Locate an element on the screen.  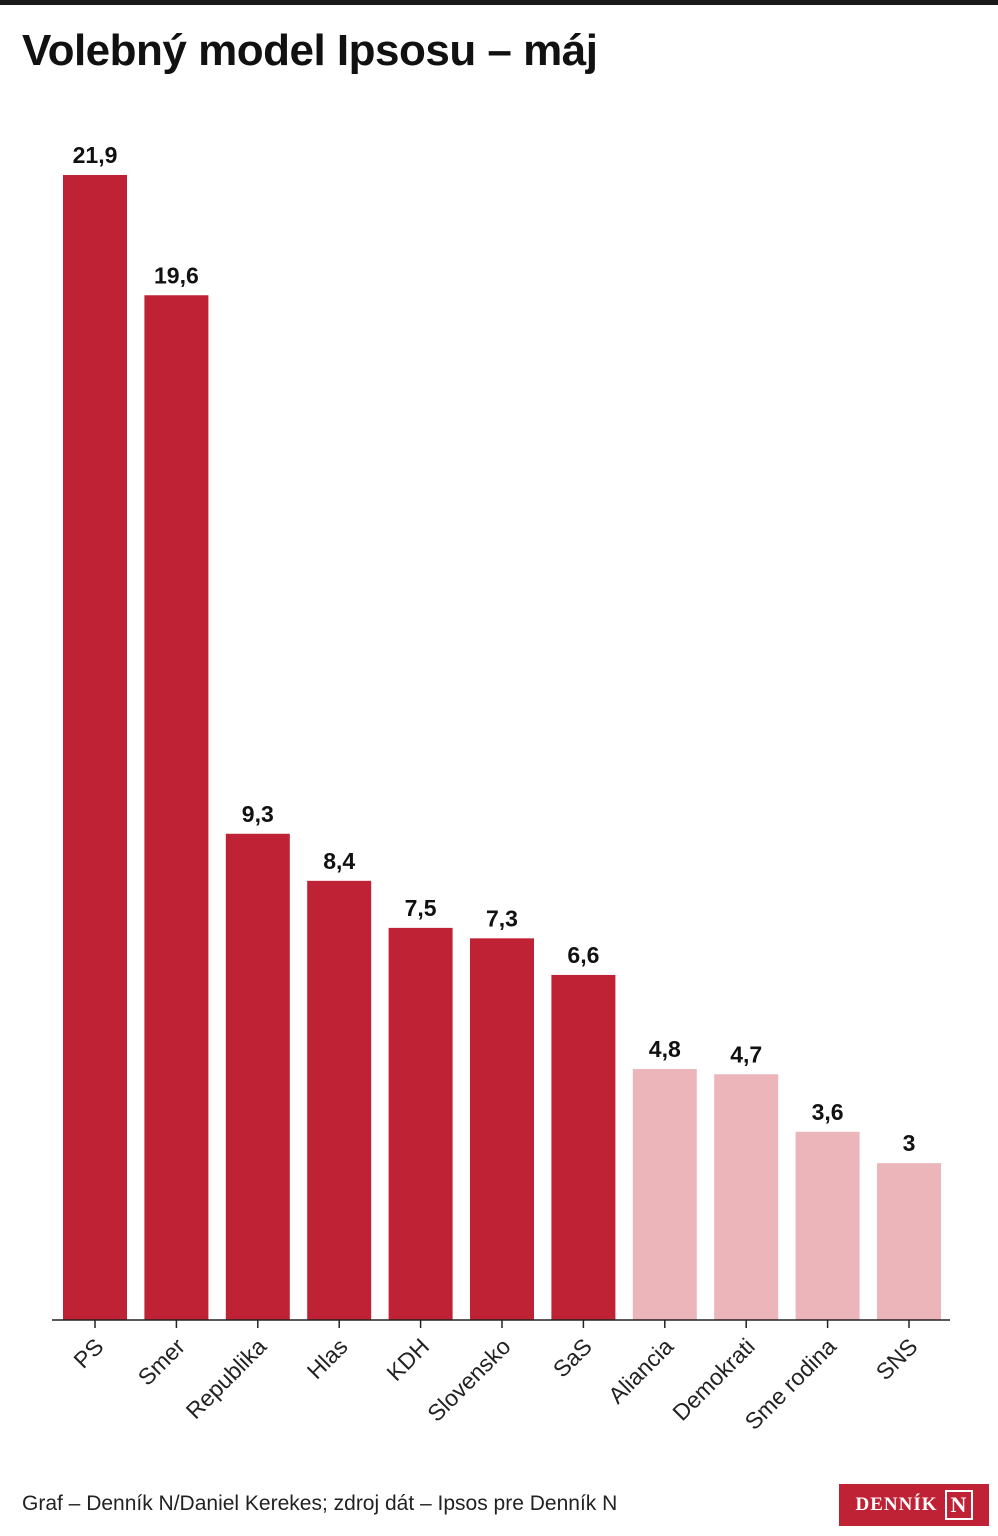
value-label: 9,3 is located at coordinates (258, 814).